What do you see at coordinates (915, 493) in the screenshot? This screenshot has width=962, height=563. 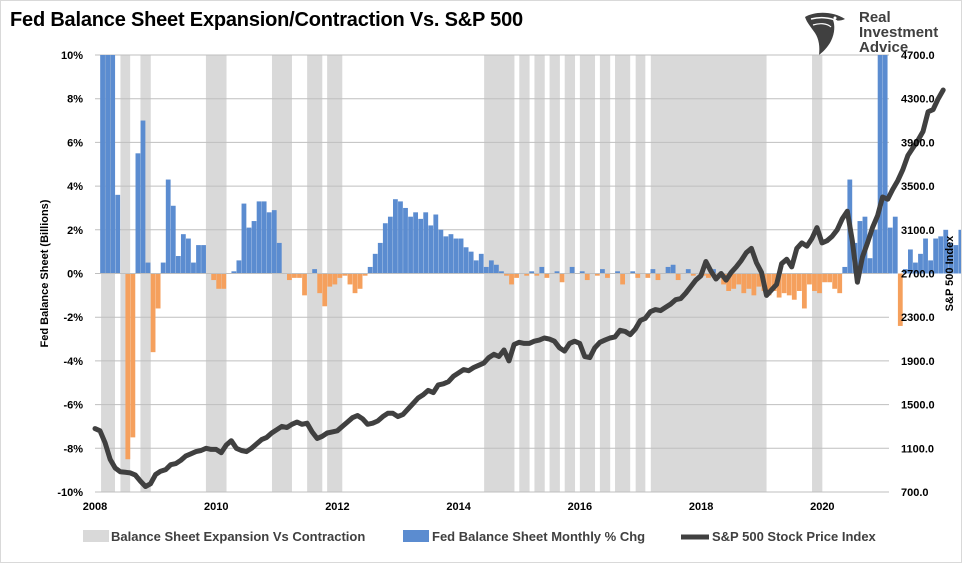 I see `y2-tick-label: 700.0` at bounding box center [915, 493].